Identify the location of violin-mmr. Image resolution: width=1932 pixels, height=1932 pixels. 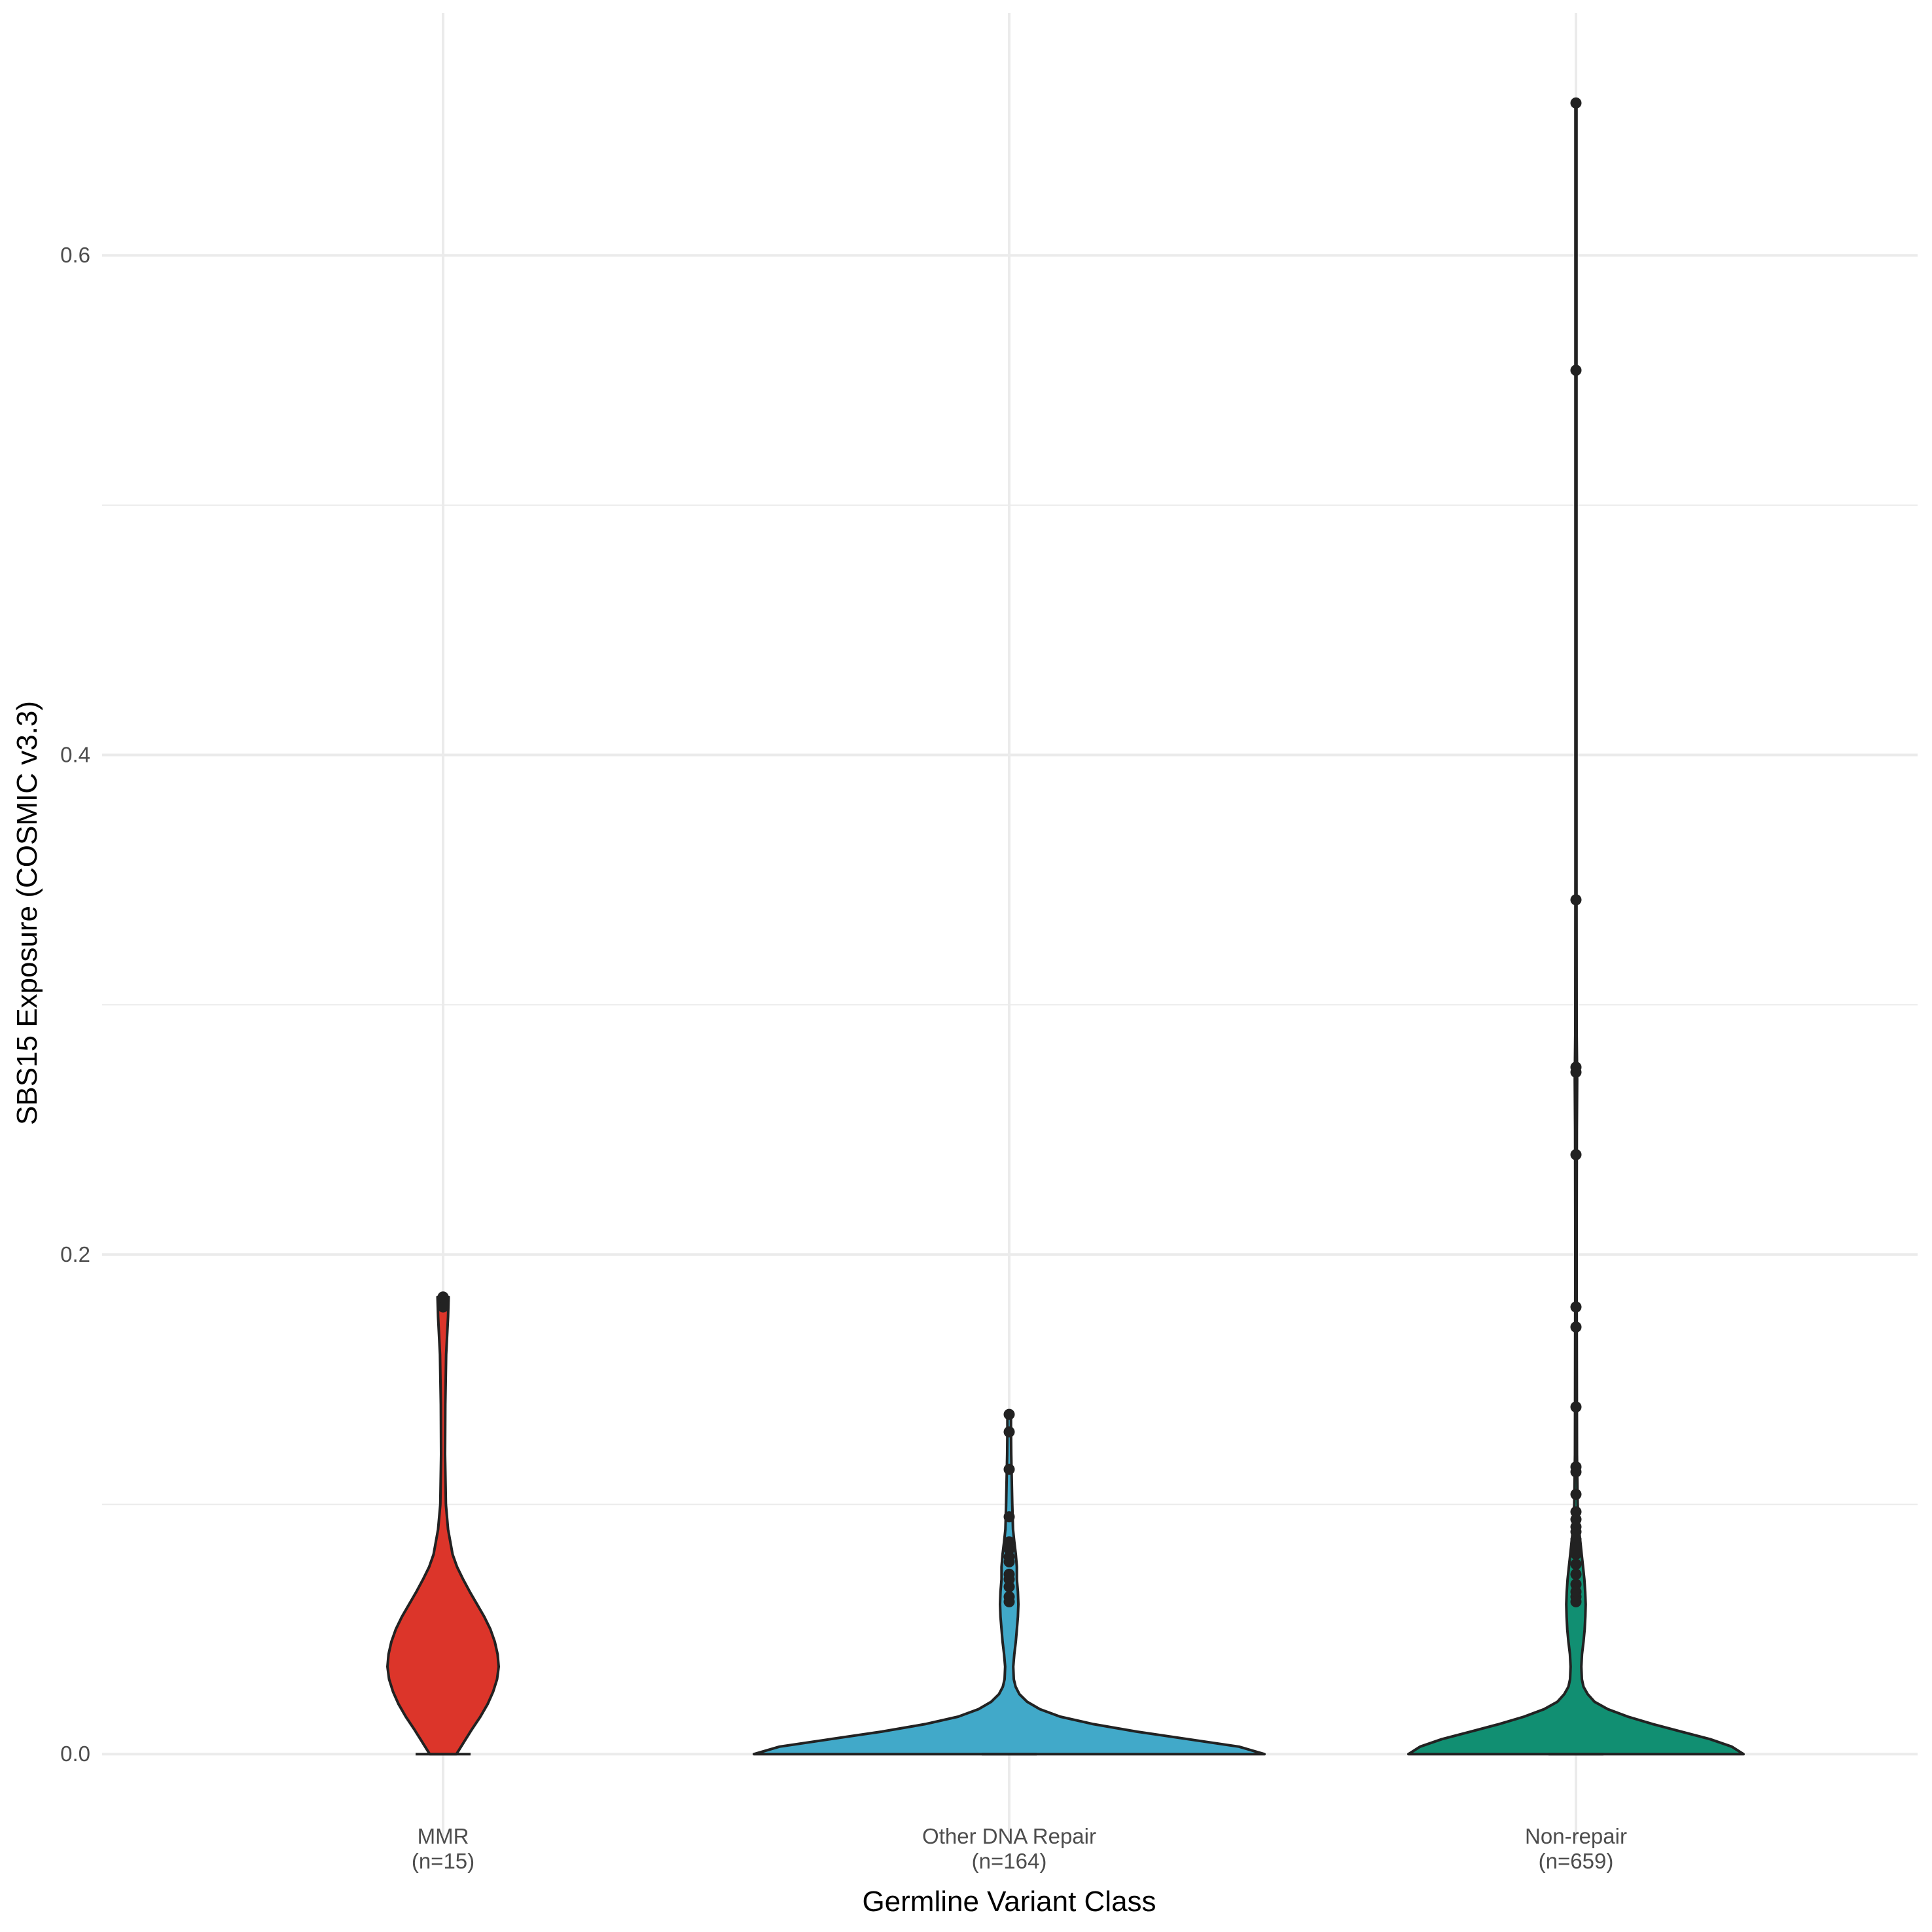
(443, 1525).